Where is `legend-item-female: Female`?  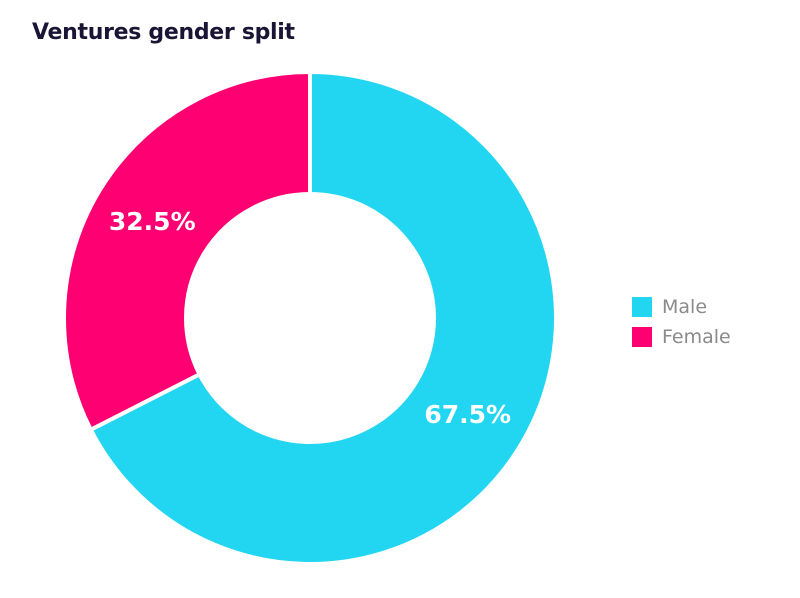
legend-item-female: Female is located at coordinates (681, 337).